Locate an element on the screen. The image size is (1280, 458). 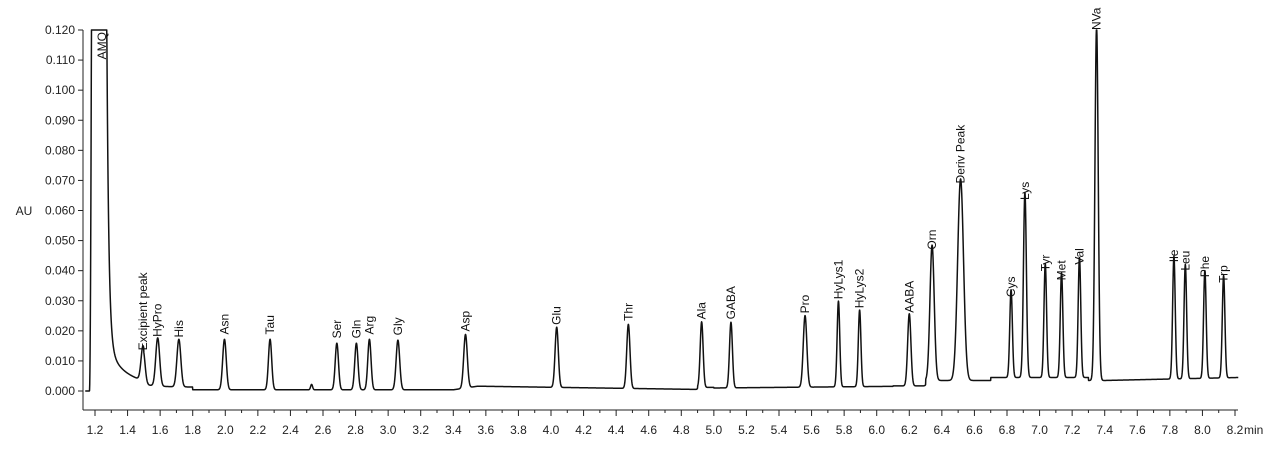
peak-label: Ala is located at coordinates (702, 311).